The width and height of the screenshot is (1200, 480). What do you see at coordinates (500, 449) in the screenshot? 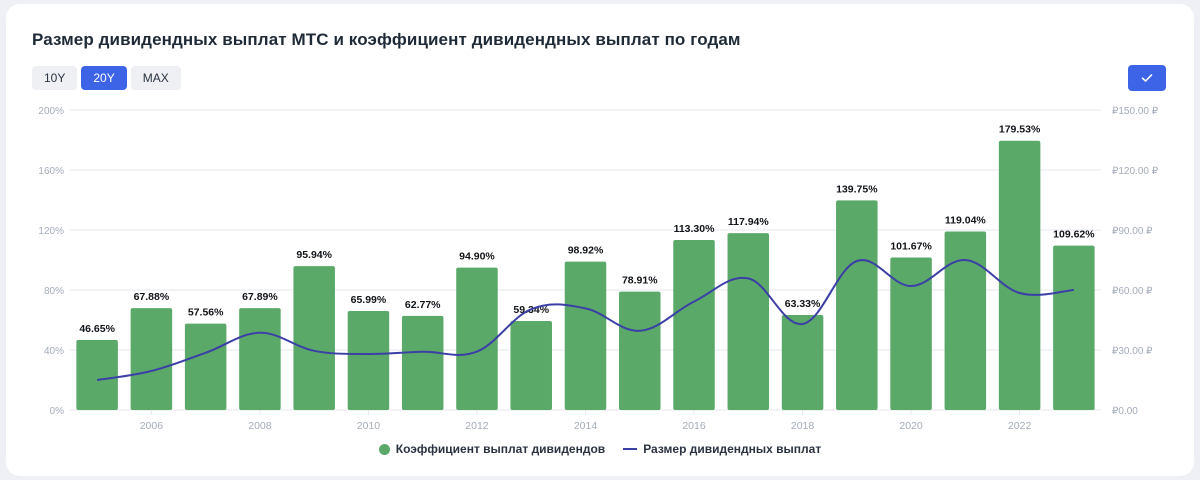
I see `legend-label-payout-ratio: Коэффициент выплат дивидендов` at bounding box center [500, 449].